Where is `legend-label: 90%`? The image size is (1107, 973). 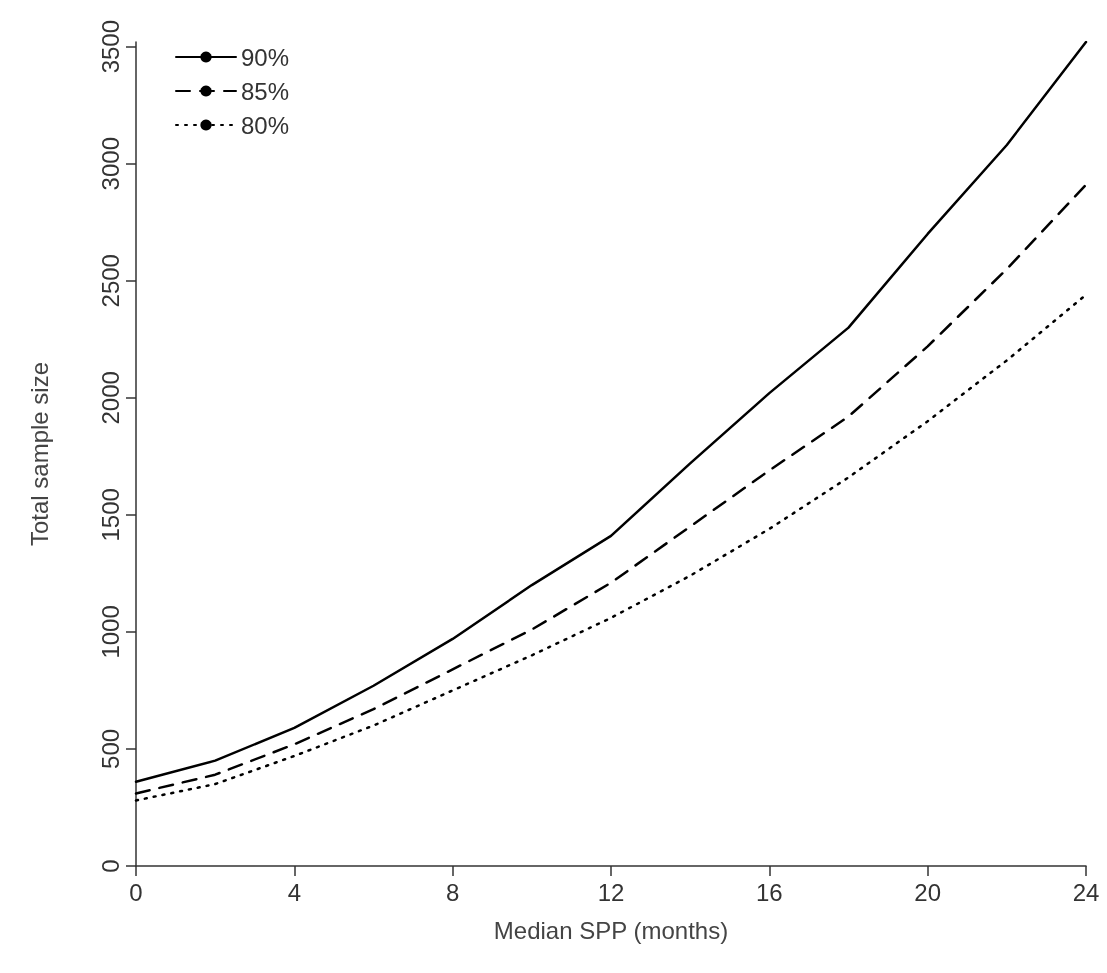 legend-label: 90% is located at coordinates (265, 57).